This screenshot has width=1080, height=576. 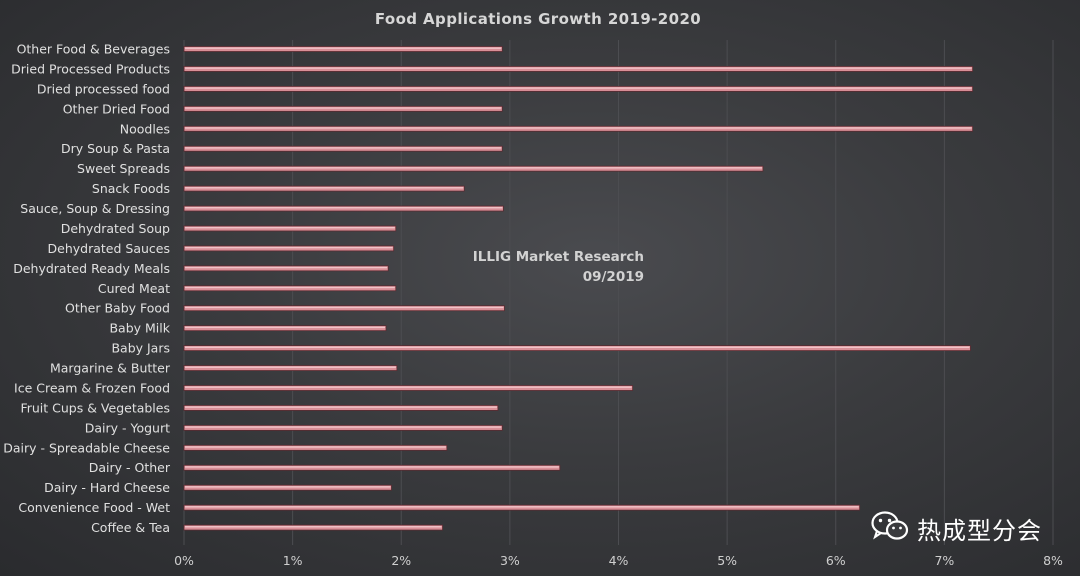 I want to click on category-label: Convenience Food - Wet, so click(x=94, y=507).